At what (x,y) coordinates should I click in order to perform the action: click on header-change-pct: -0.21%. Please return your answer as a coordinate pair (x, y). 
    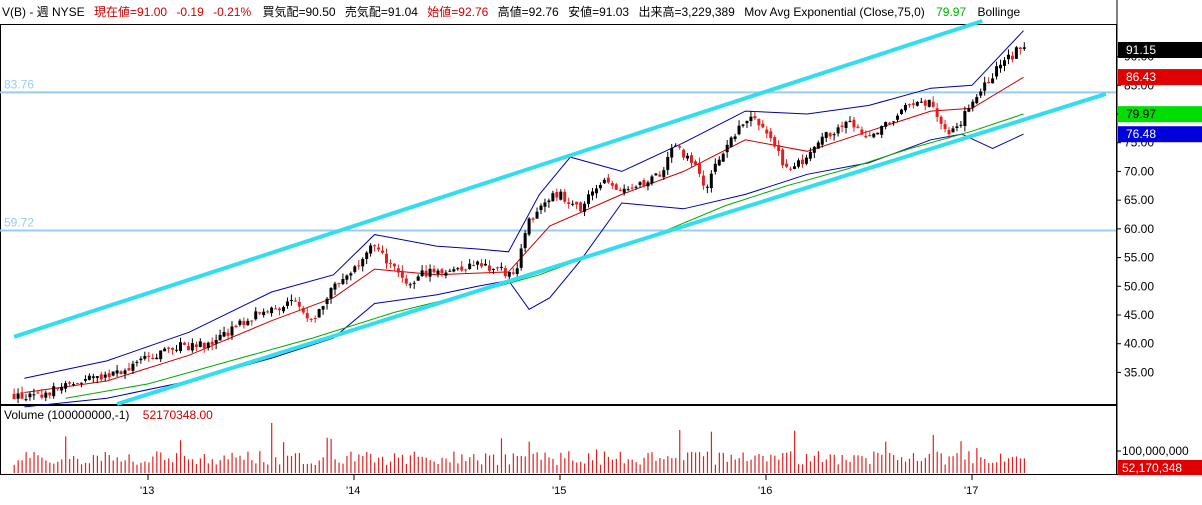
    Looking at the image, I should click on (232, 12).